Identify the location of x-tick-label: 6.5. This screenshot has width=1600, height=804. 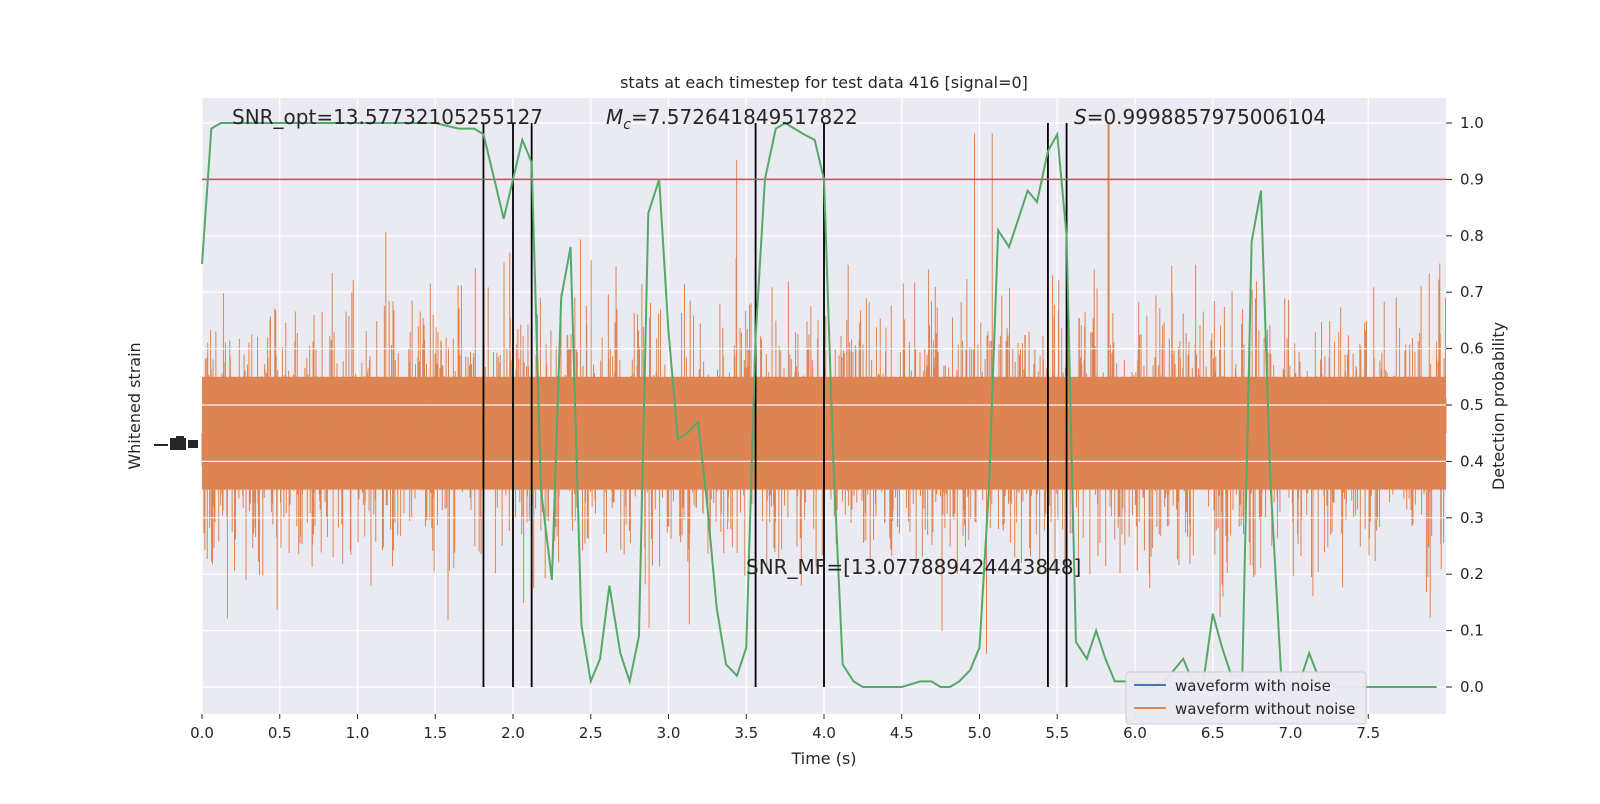
(1213, 733).